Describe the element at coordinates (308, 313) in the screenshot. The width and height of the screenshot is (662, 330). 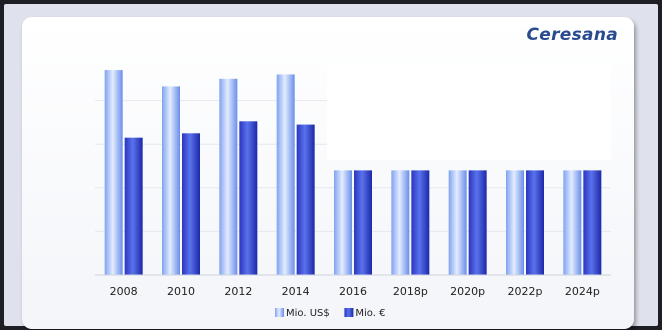
I see `legend-label: Mio. US$` at that location.